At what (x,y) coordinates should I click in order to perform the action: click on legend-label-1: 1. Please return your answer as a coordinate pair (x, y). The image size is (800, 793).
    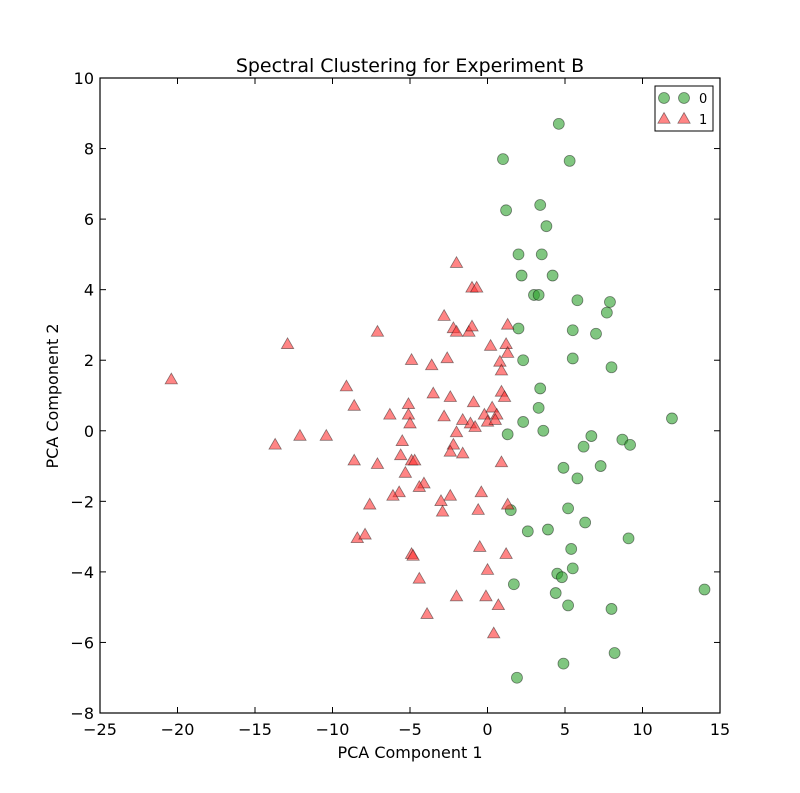
    Looking at the image, I should click on (703, 120).